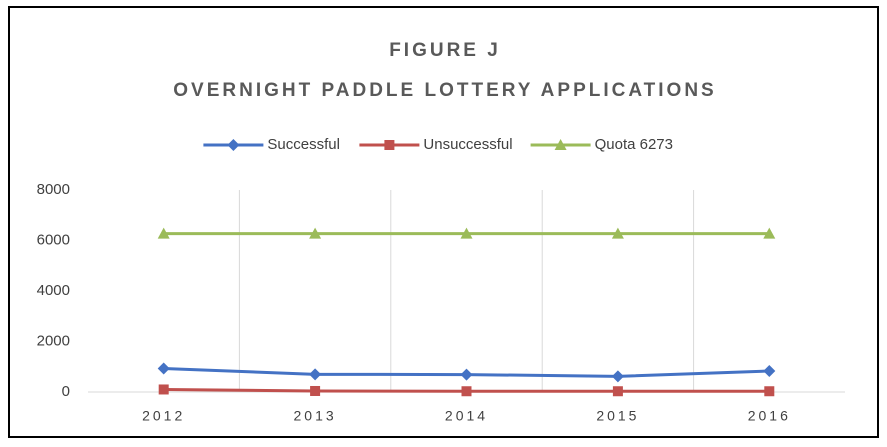 The image size is (887, 447). Describe the element at coordinates (769, 416) in the screenshot. I see `x-tick-label: 2016` at that location.